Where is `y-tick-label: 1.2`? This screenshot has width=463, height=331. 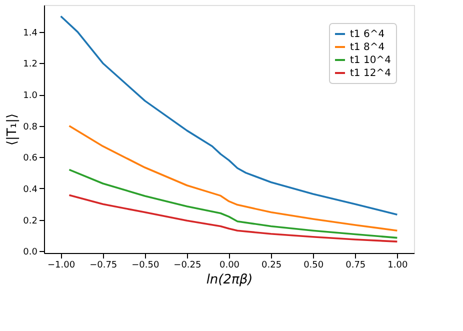 y-tick-label: 1.2 is located at coordinates (30, 65).